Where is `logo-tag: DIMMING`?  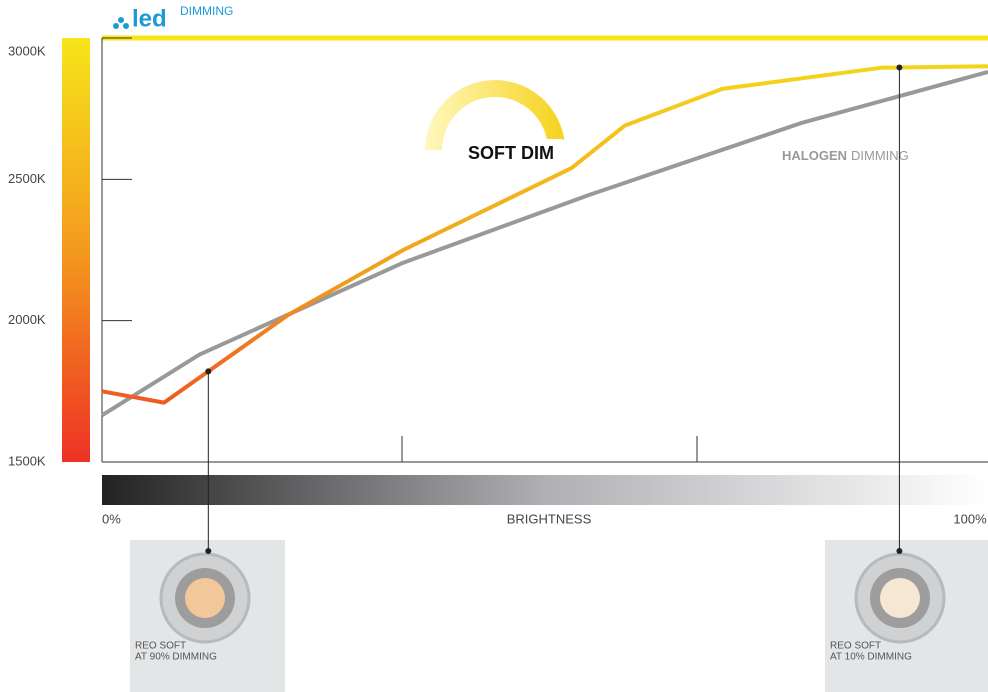
logo-tag: DIMMING is located at coordinates (206, 11).